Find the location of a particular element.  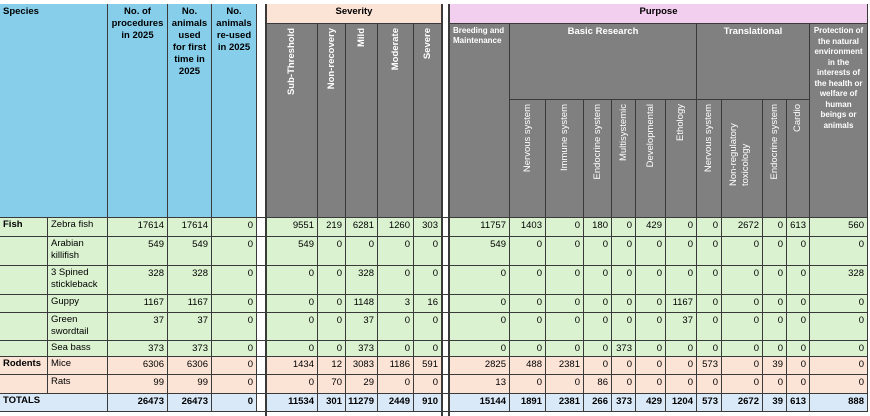

cell-endo: 86 is located at coordinates (598, 384).